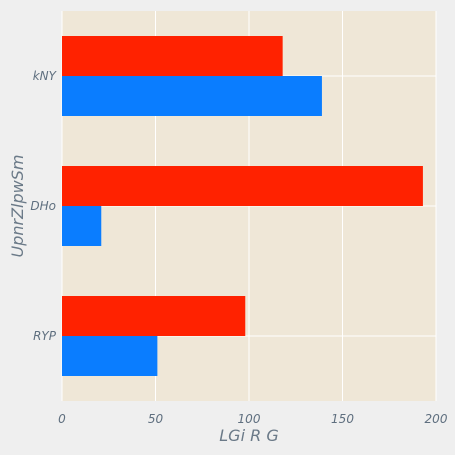 The height and width of the screenshot is (455, 455). I want to click on x-tick-label: 200, so click(436, 419).